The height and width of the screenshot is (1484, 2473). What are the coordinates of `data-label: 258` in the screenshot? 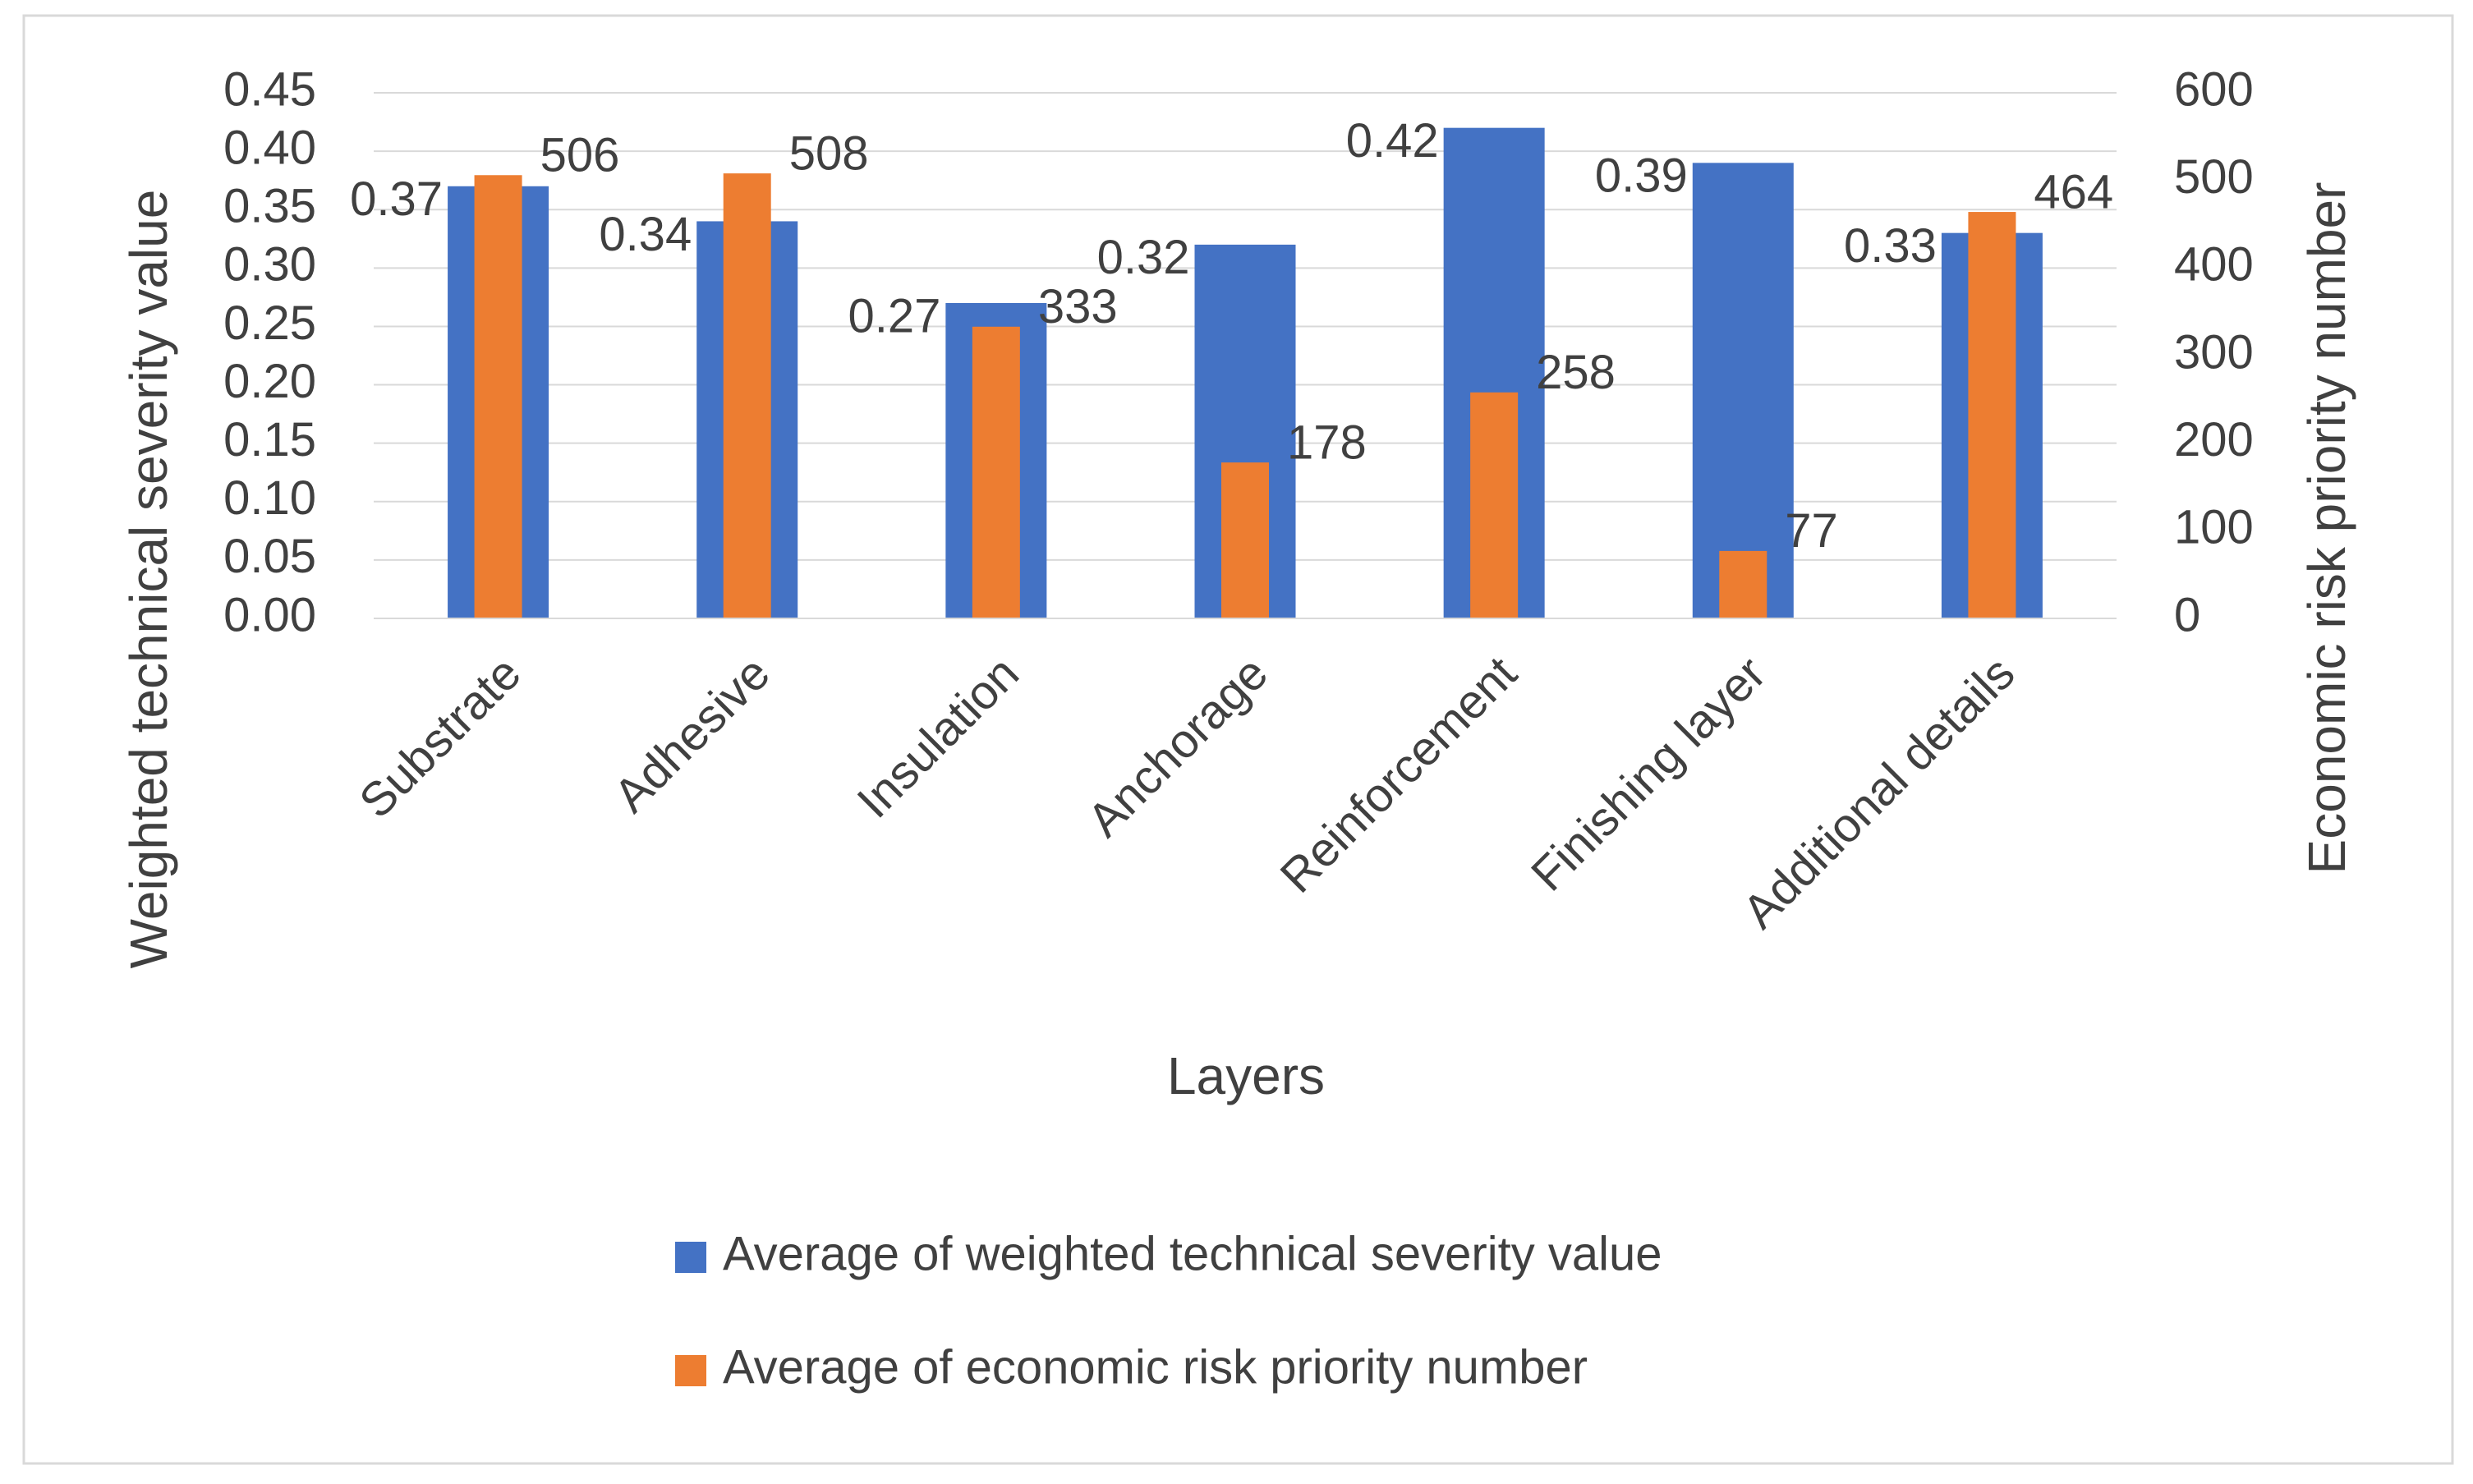 It's located at (1576, 373).